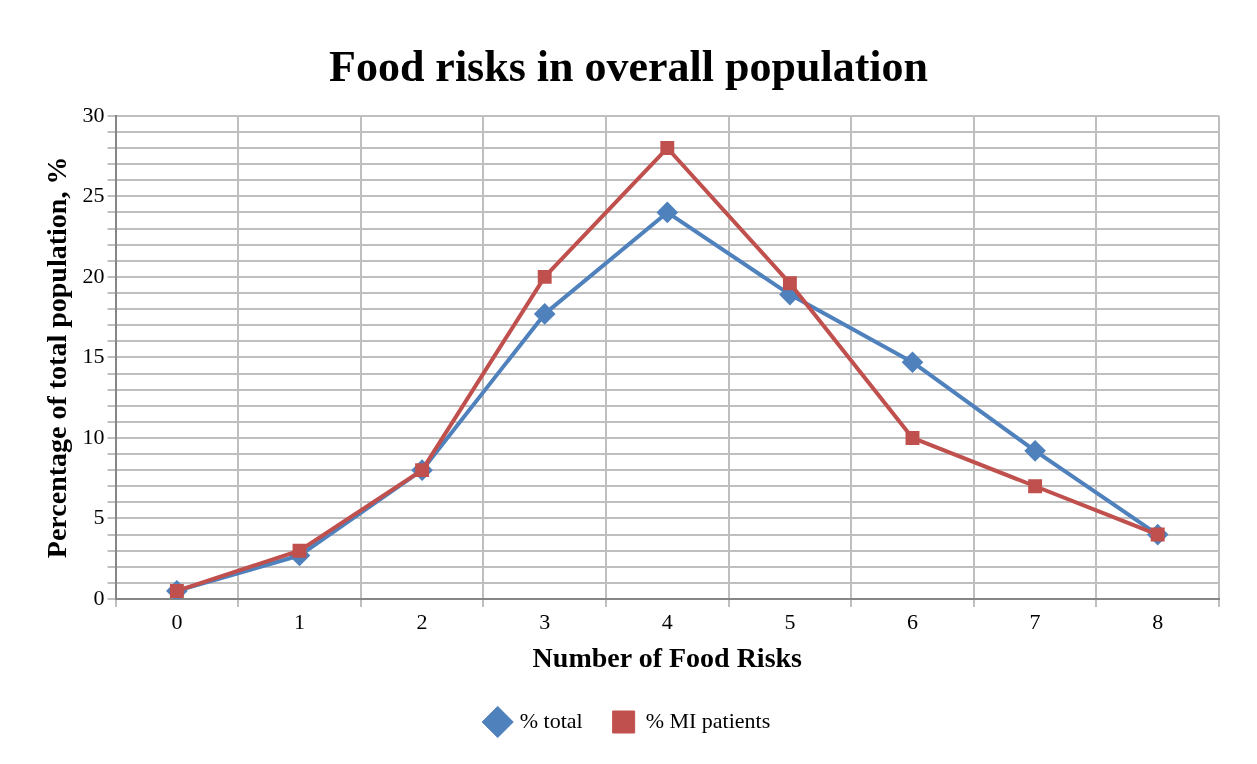 Image resolution: width=1257 pixels, height=764 pixels. What do you see at coordinates (545, 621) in the screenshot?
I see `x-tick-label: 3` at bounding box center [545, 621].